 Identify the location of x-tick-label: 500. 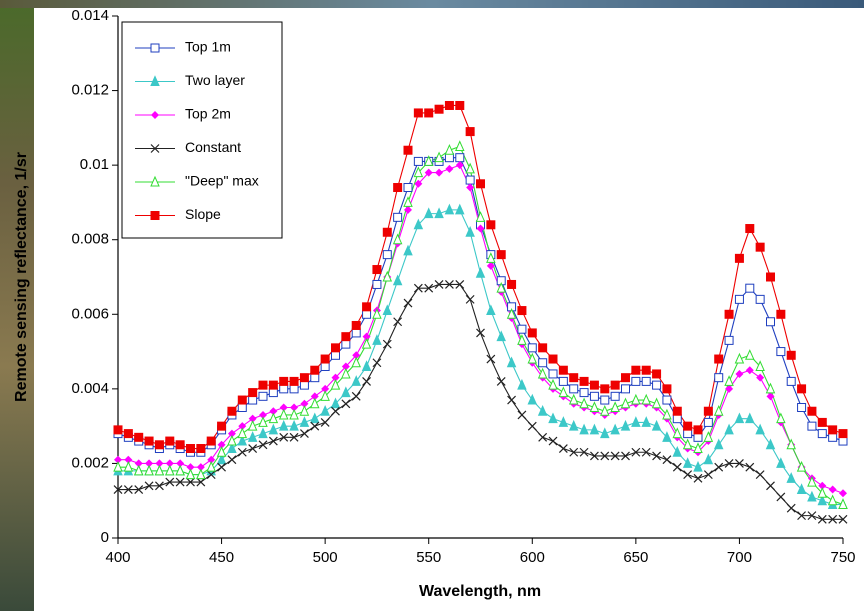
(325, 557).